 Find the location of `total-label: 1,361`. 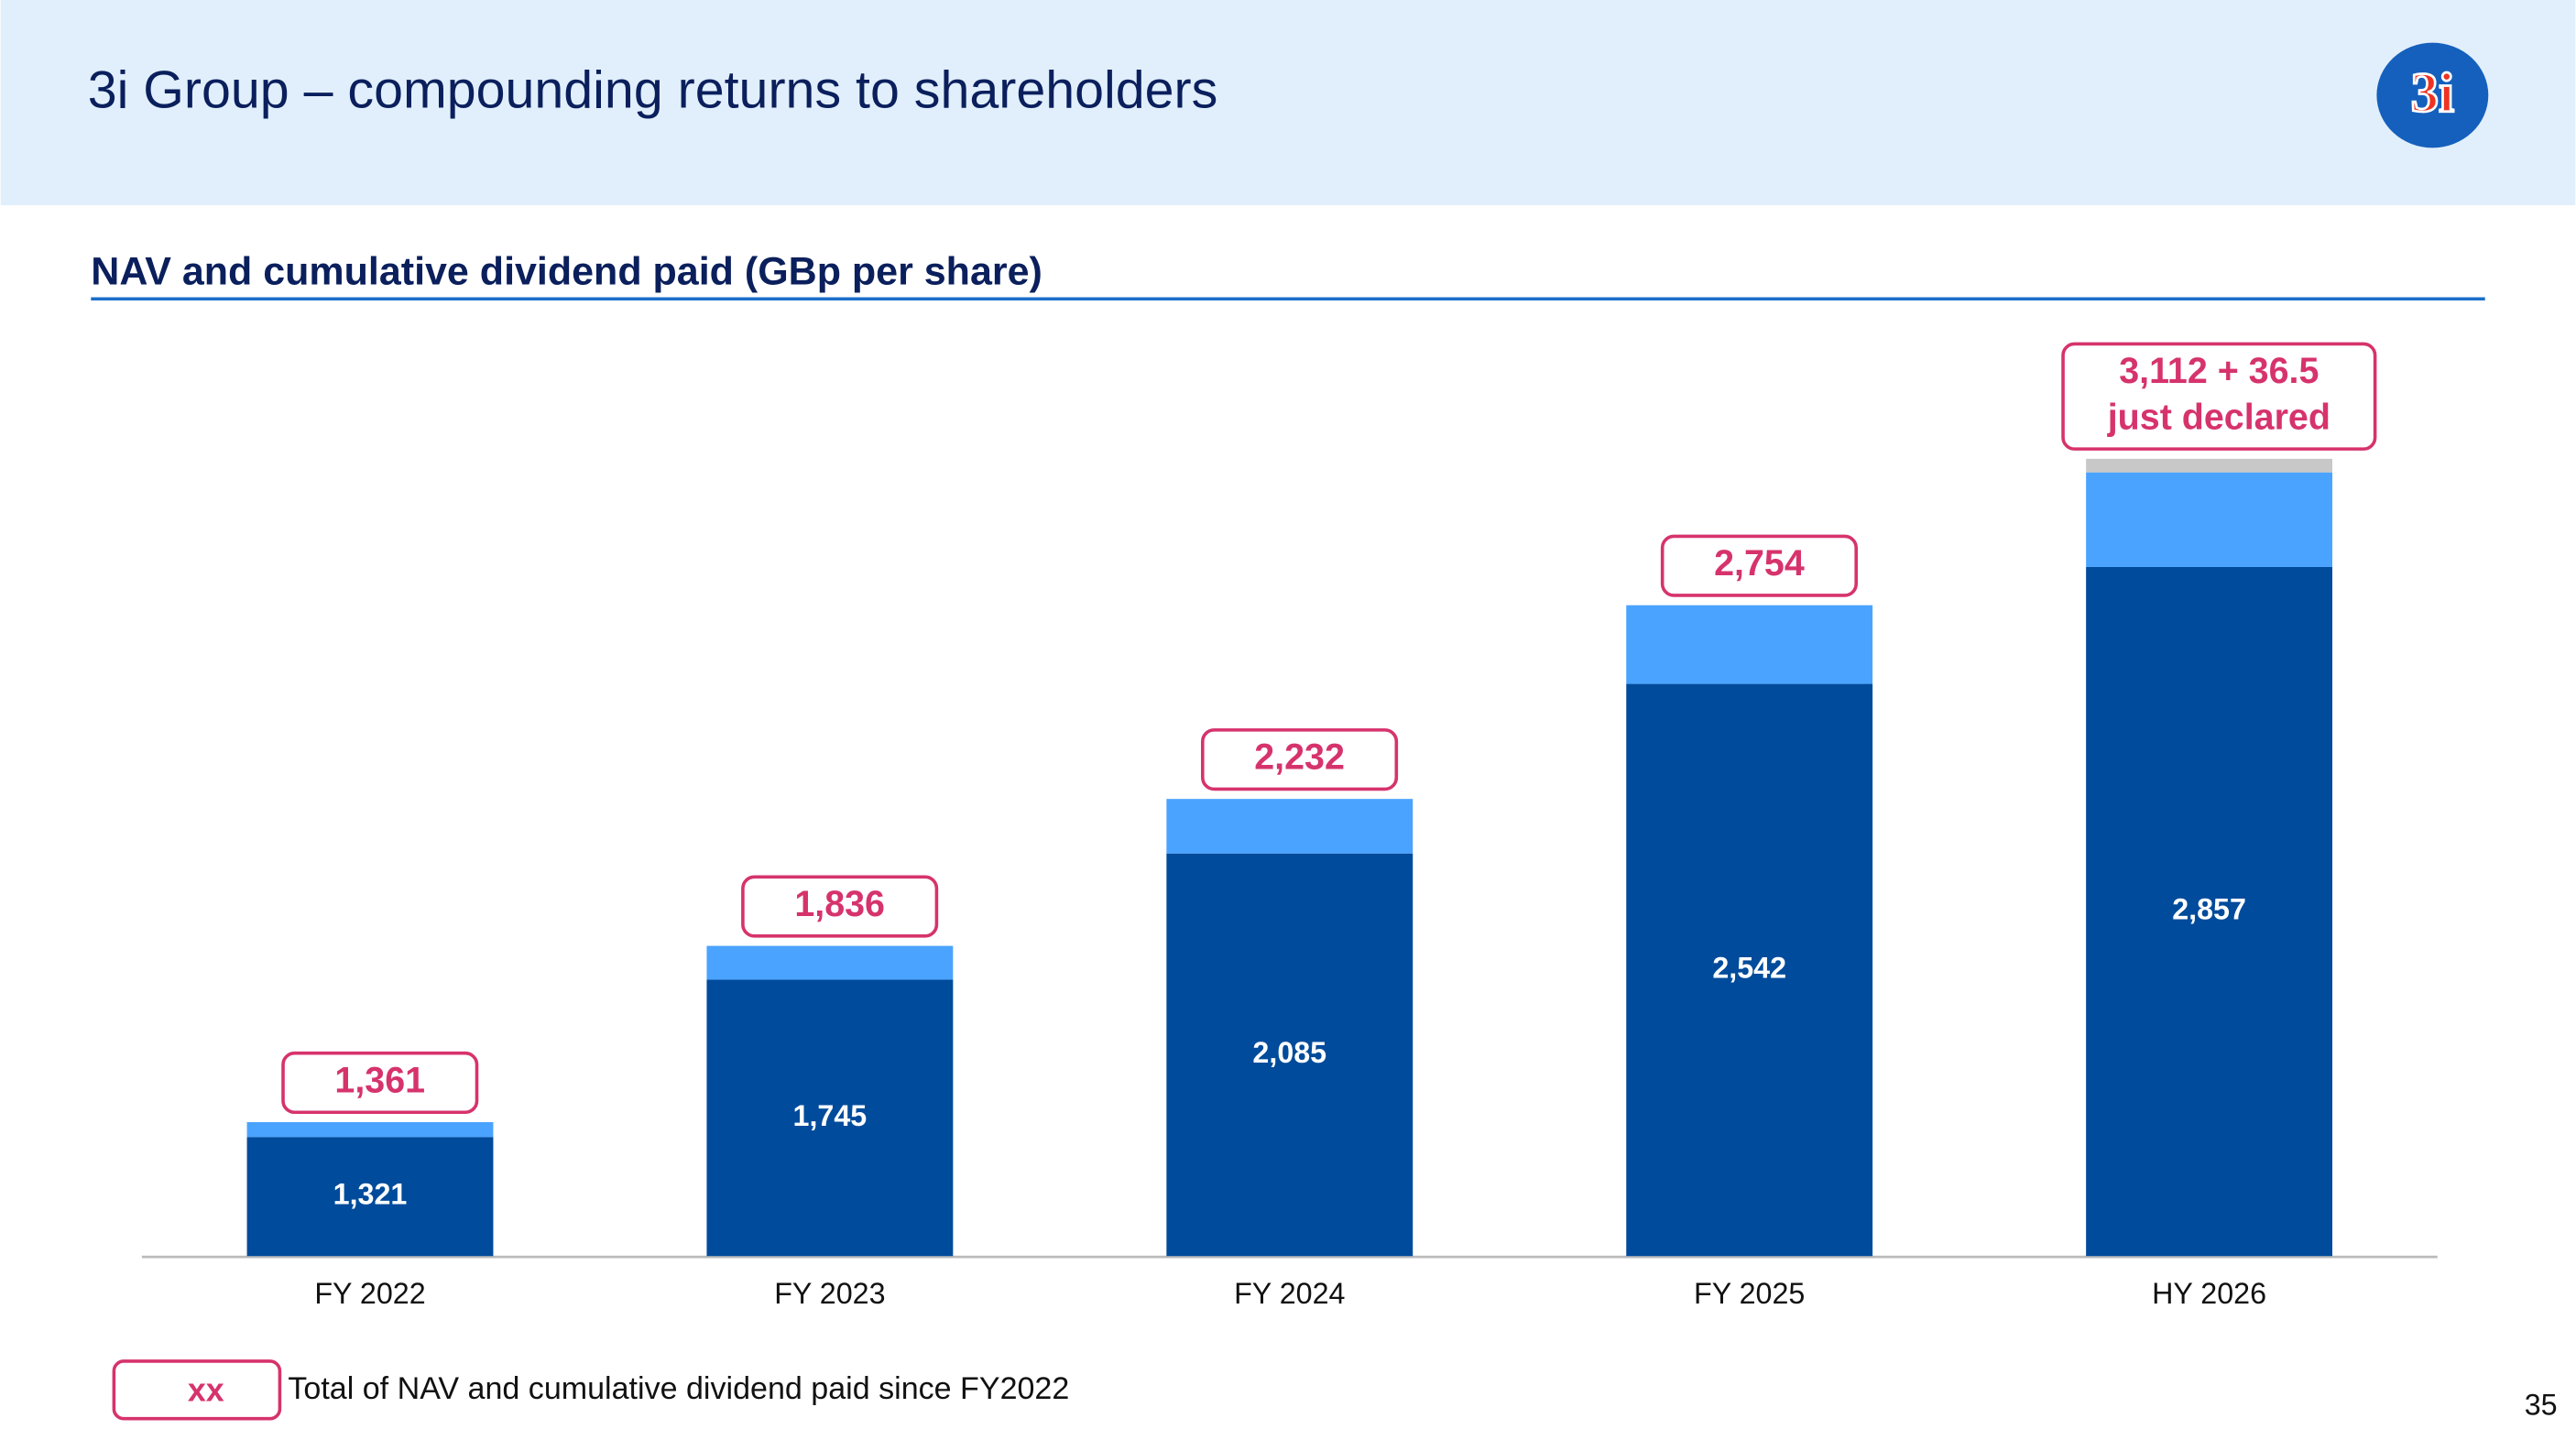

total-label: 1,361 is located at coordinates (380, 1080).